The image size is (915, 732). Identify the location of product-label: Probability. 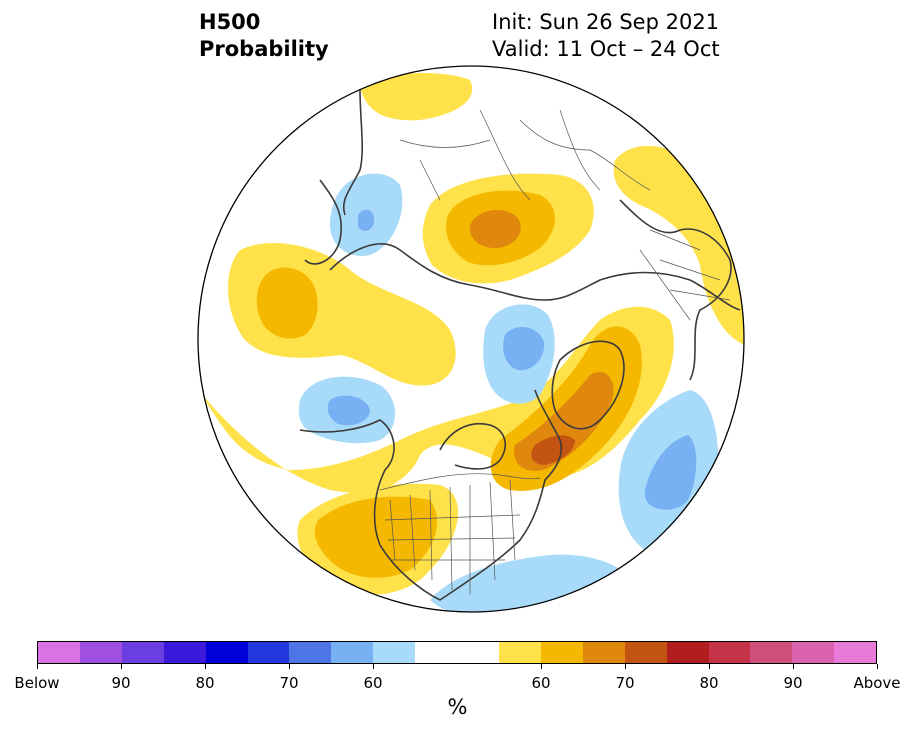
(264, 49).